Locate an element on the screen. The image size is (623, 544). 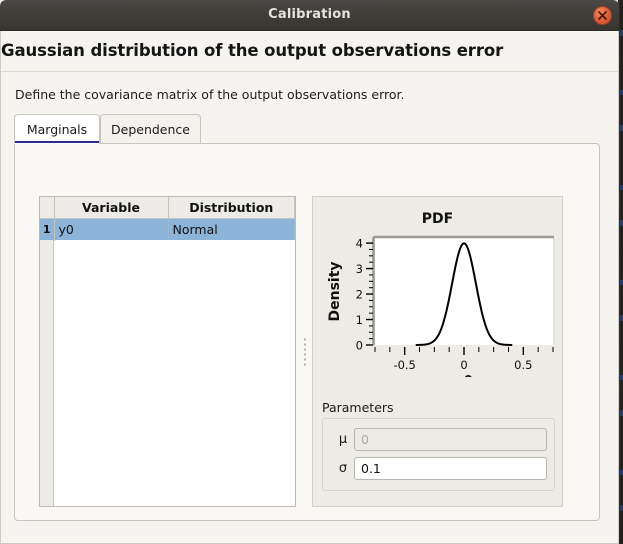
background-window-edge-accent is located at coordinates (621, 272).